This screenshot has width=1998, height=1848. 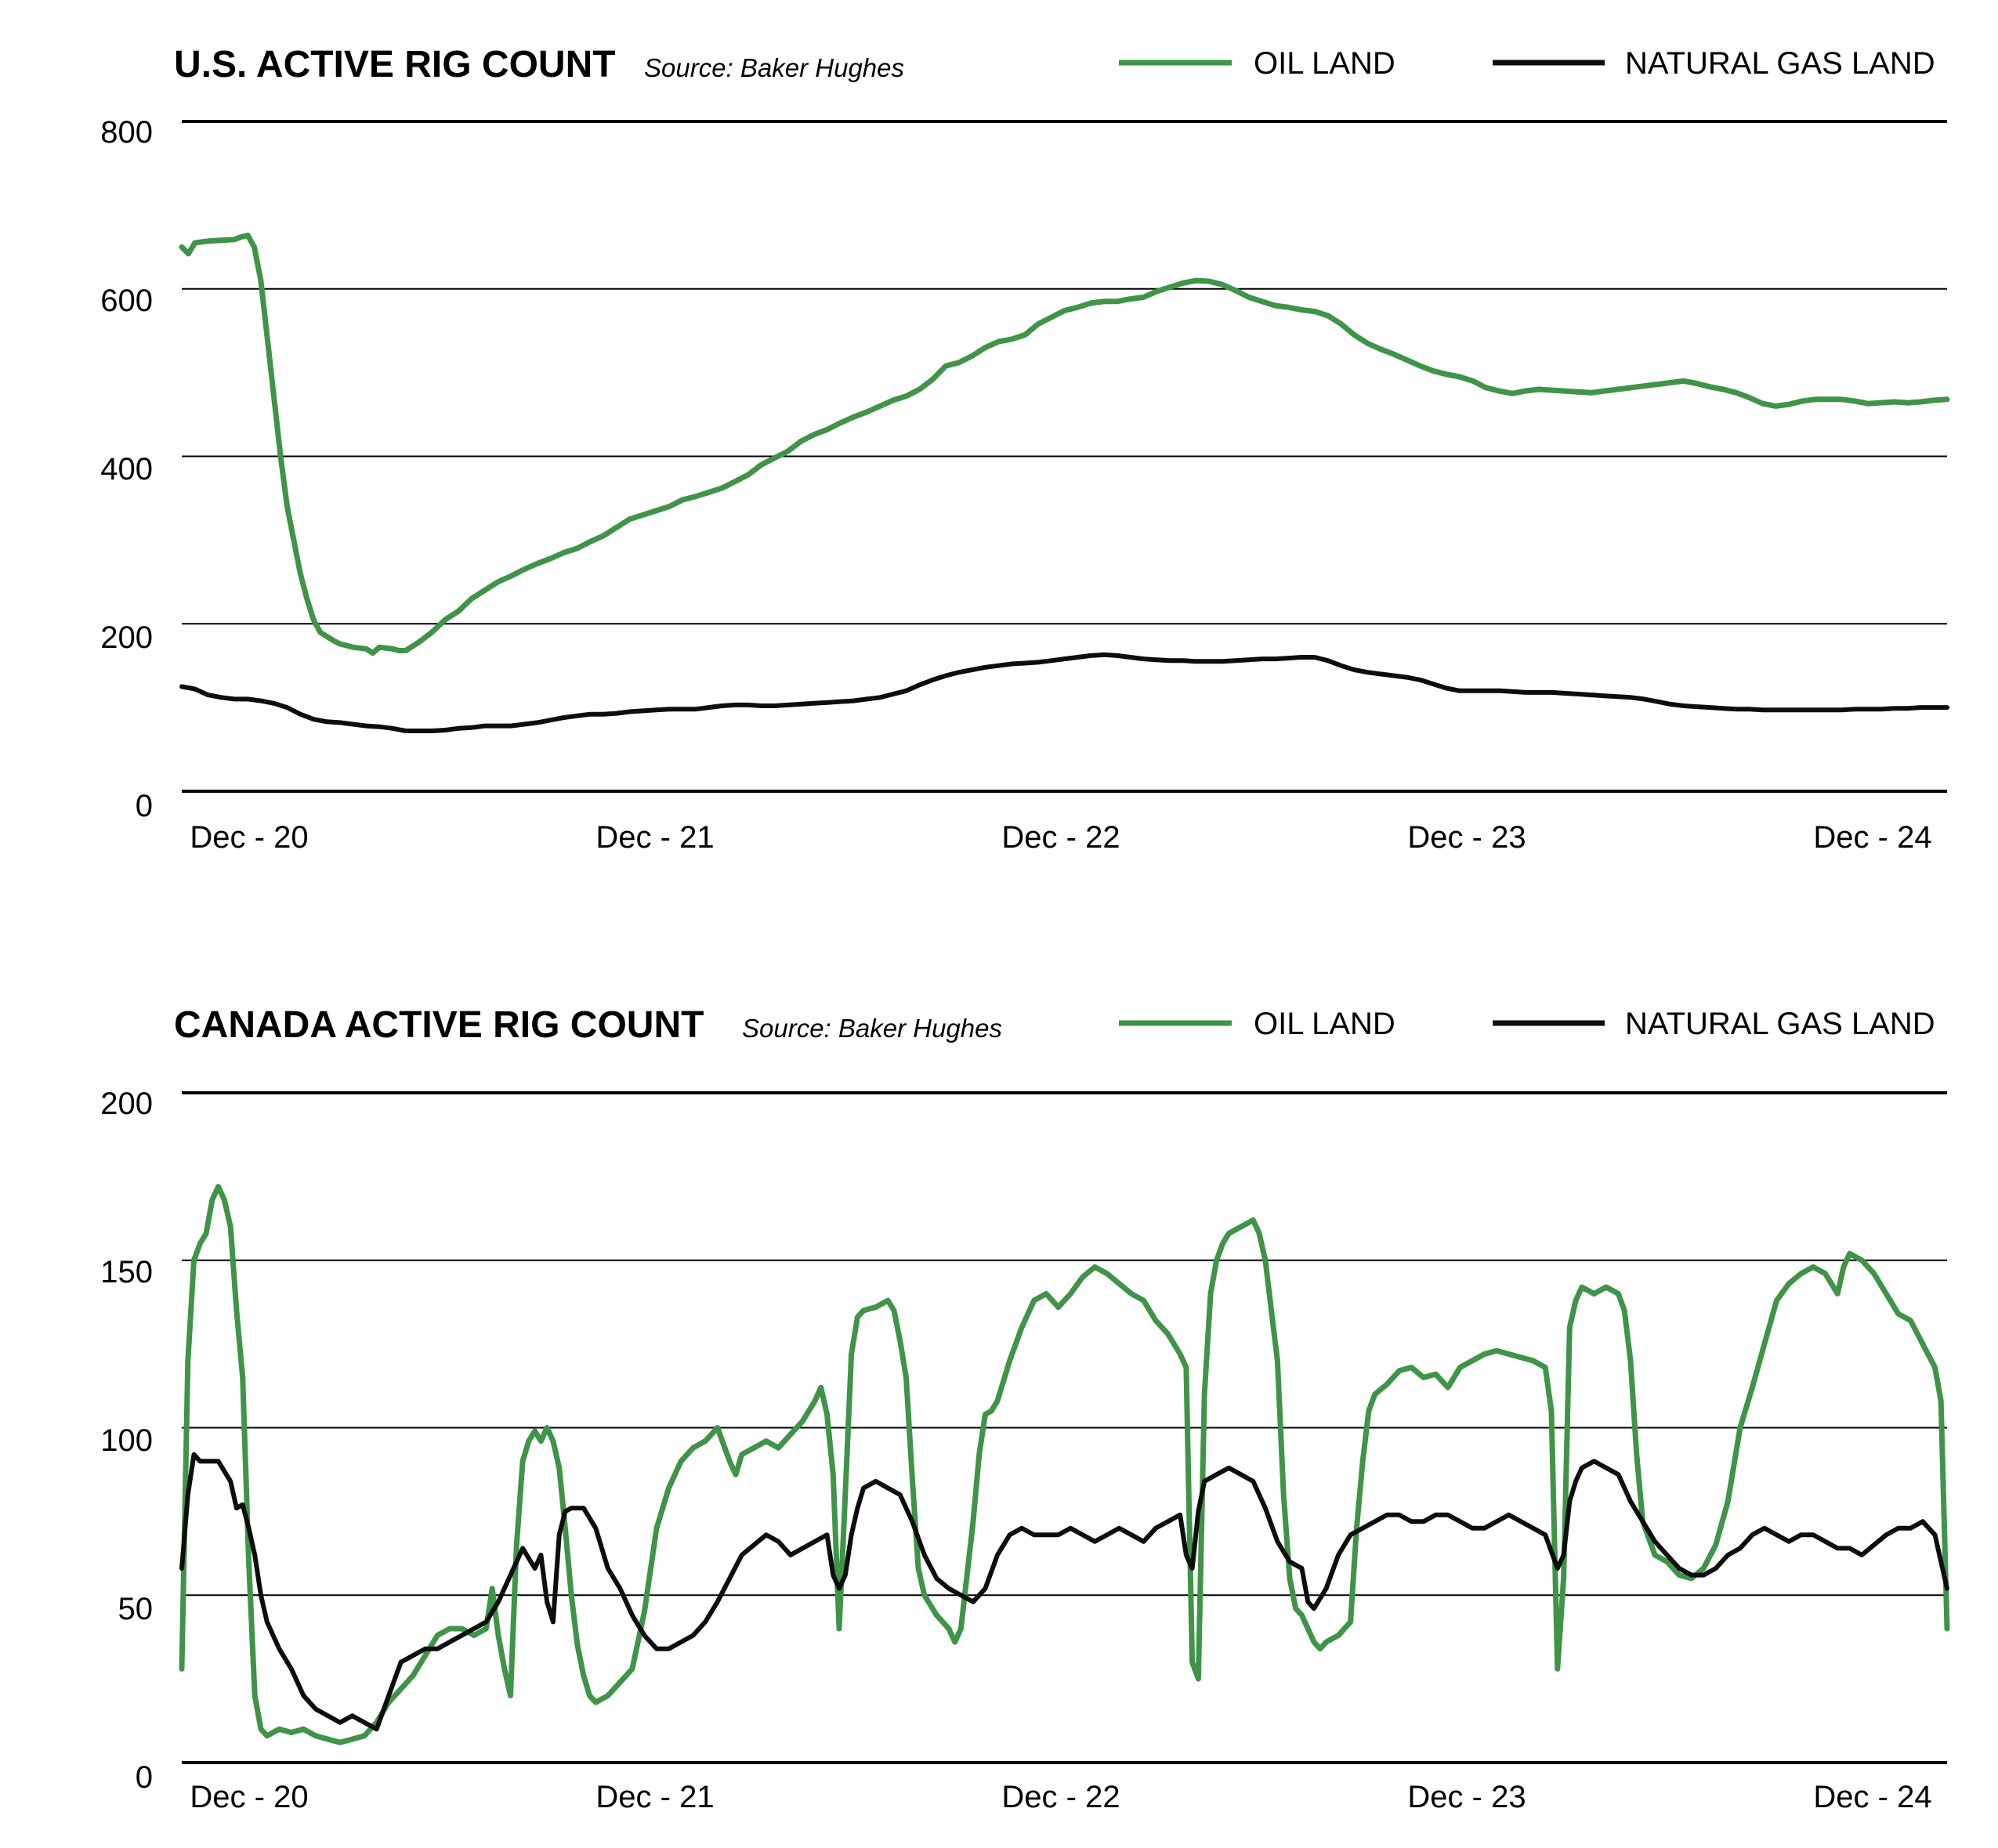 I want to click on canada-legend: OIL LAND NATURAL GAS LAND, so click(x=1527, y=1024).